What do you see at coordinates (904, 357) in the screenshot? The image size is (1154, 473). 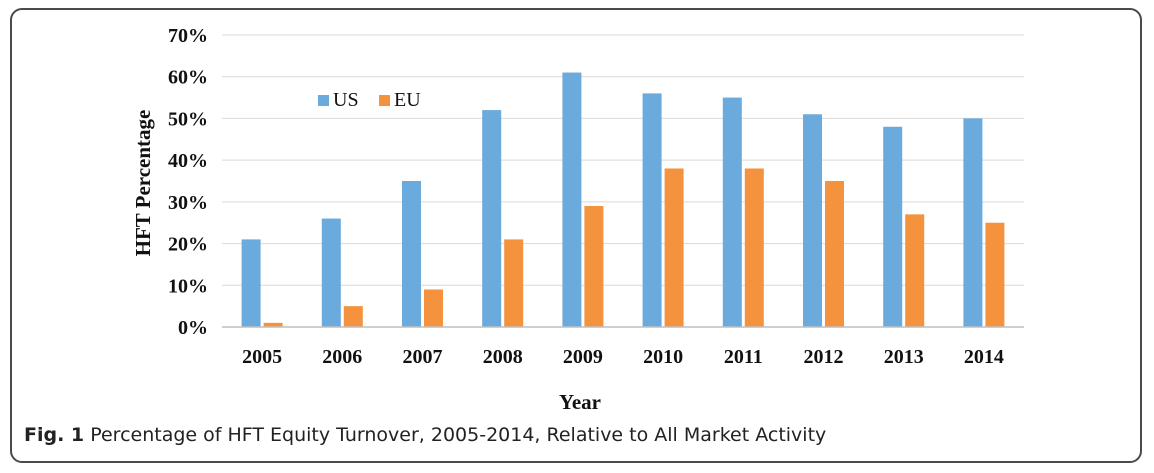 I see `x-tick-label: 2013` at bounding box center [904, 357].